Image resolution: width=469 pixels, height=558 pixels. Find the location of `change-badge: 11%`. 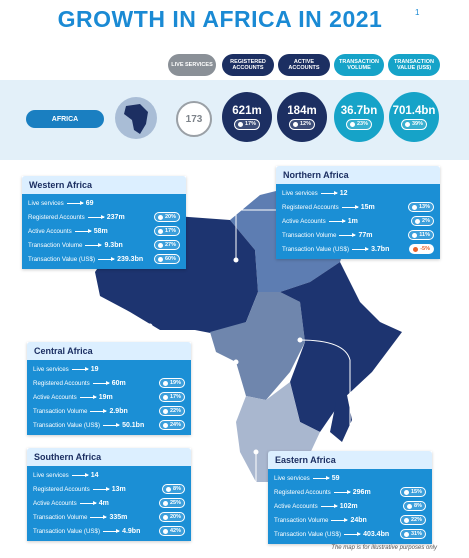

change-badge: 11% is located at coordinates (421, 235).